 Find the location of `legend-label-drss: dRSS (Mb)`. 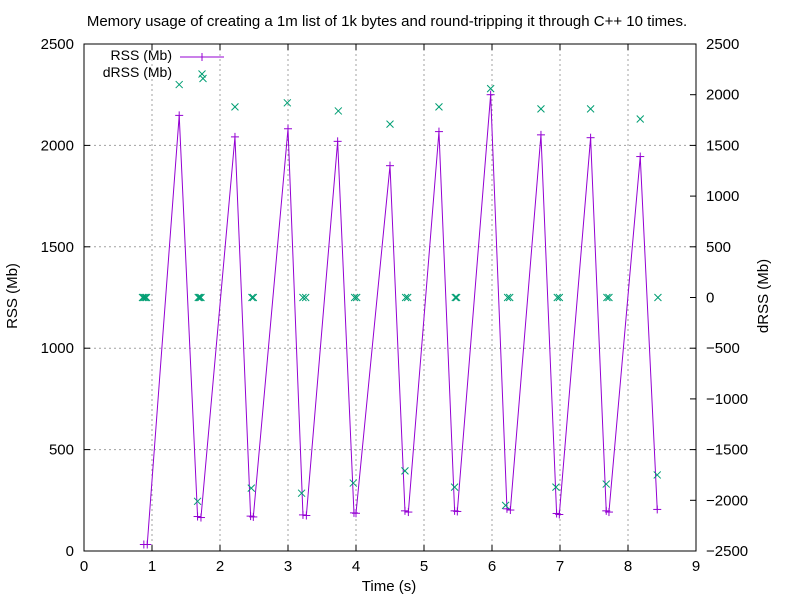

legend-label-drss: dRSS (Mb) is located at coordinates (137, 72).